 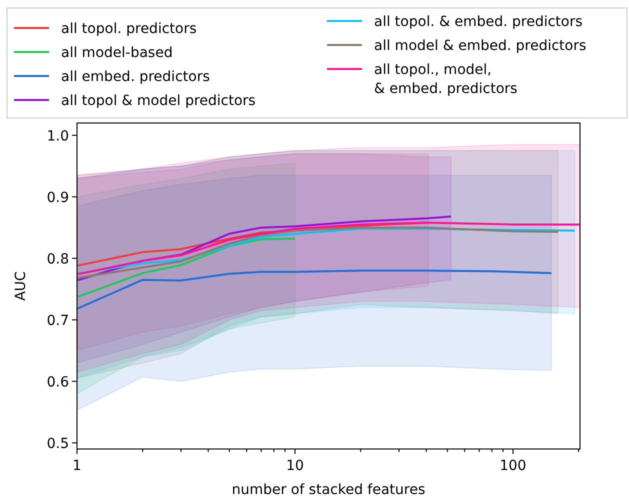 What do you see at coordinates (57, 198) in the screenshot?
I see `y-tick-label: 0.9` at bounding box center [57, 198].